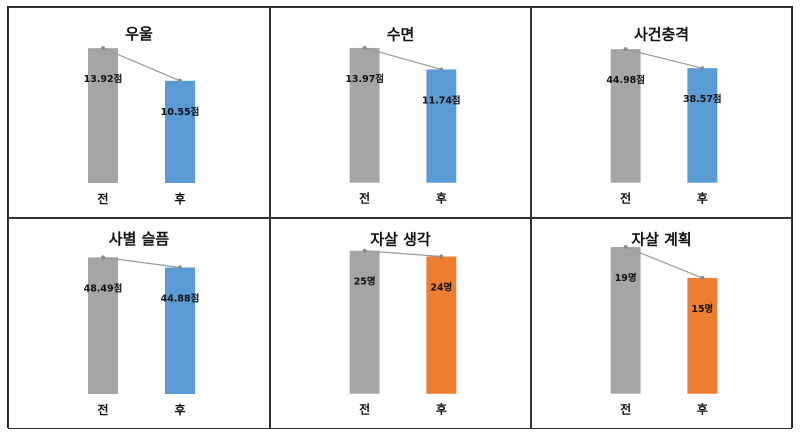 The height and width of the screenshot is (434, 800). What do you see at coordinates (702, 99) in the screenshot?
I see `data-label: 38.57점` at bounding box center [702, 99].